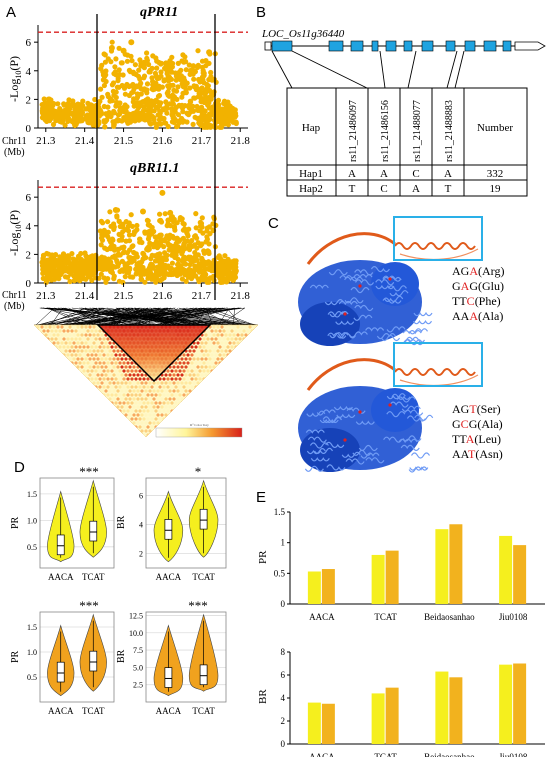 The image size is (550, 757). What do you see at coordinates (507, 46) in the screenshot?
I see `exon` at bounding box center [507, 46].